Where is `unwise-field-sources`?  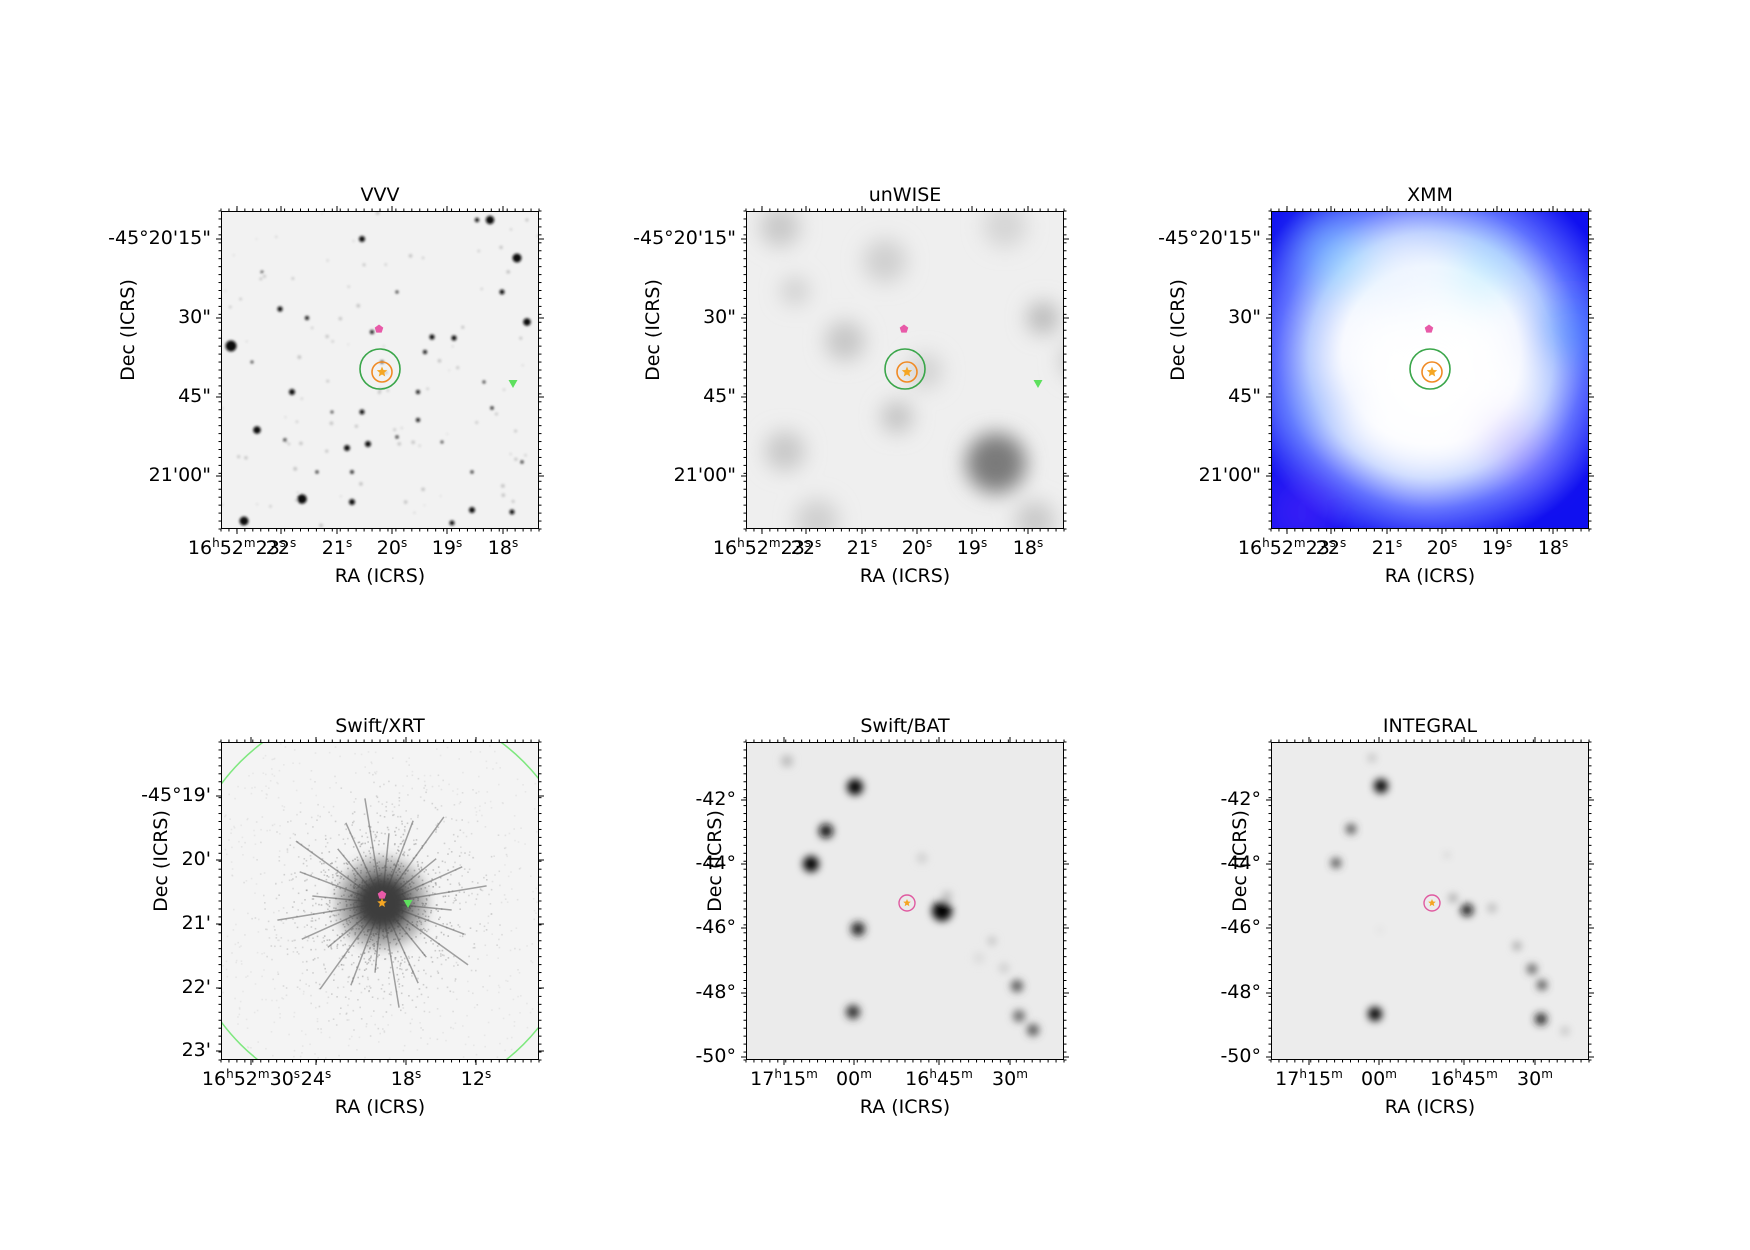
unwise-field-sources is located at coordinates (911, 370).